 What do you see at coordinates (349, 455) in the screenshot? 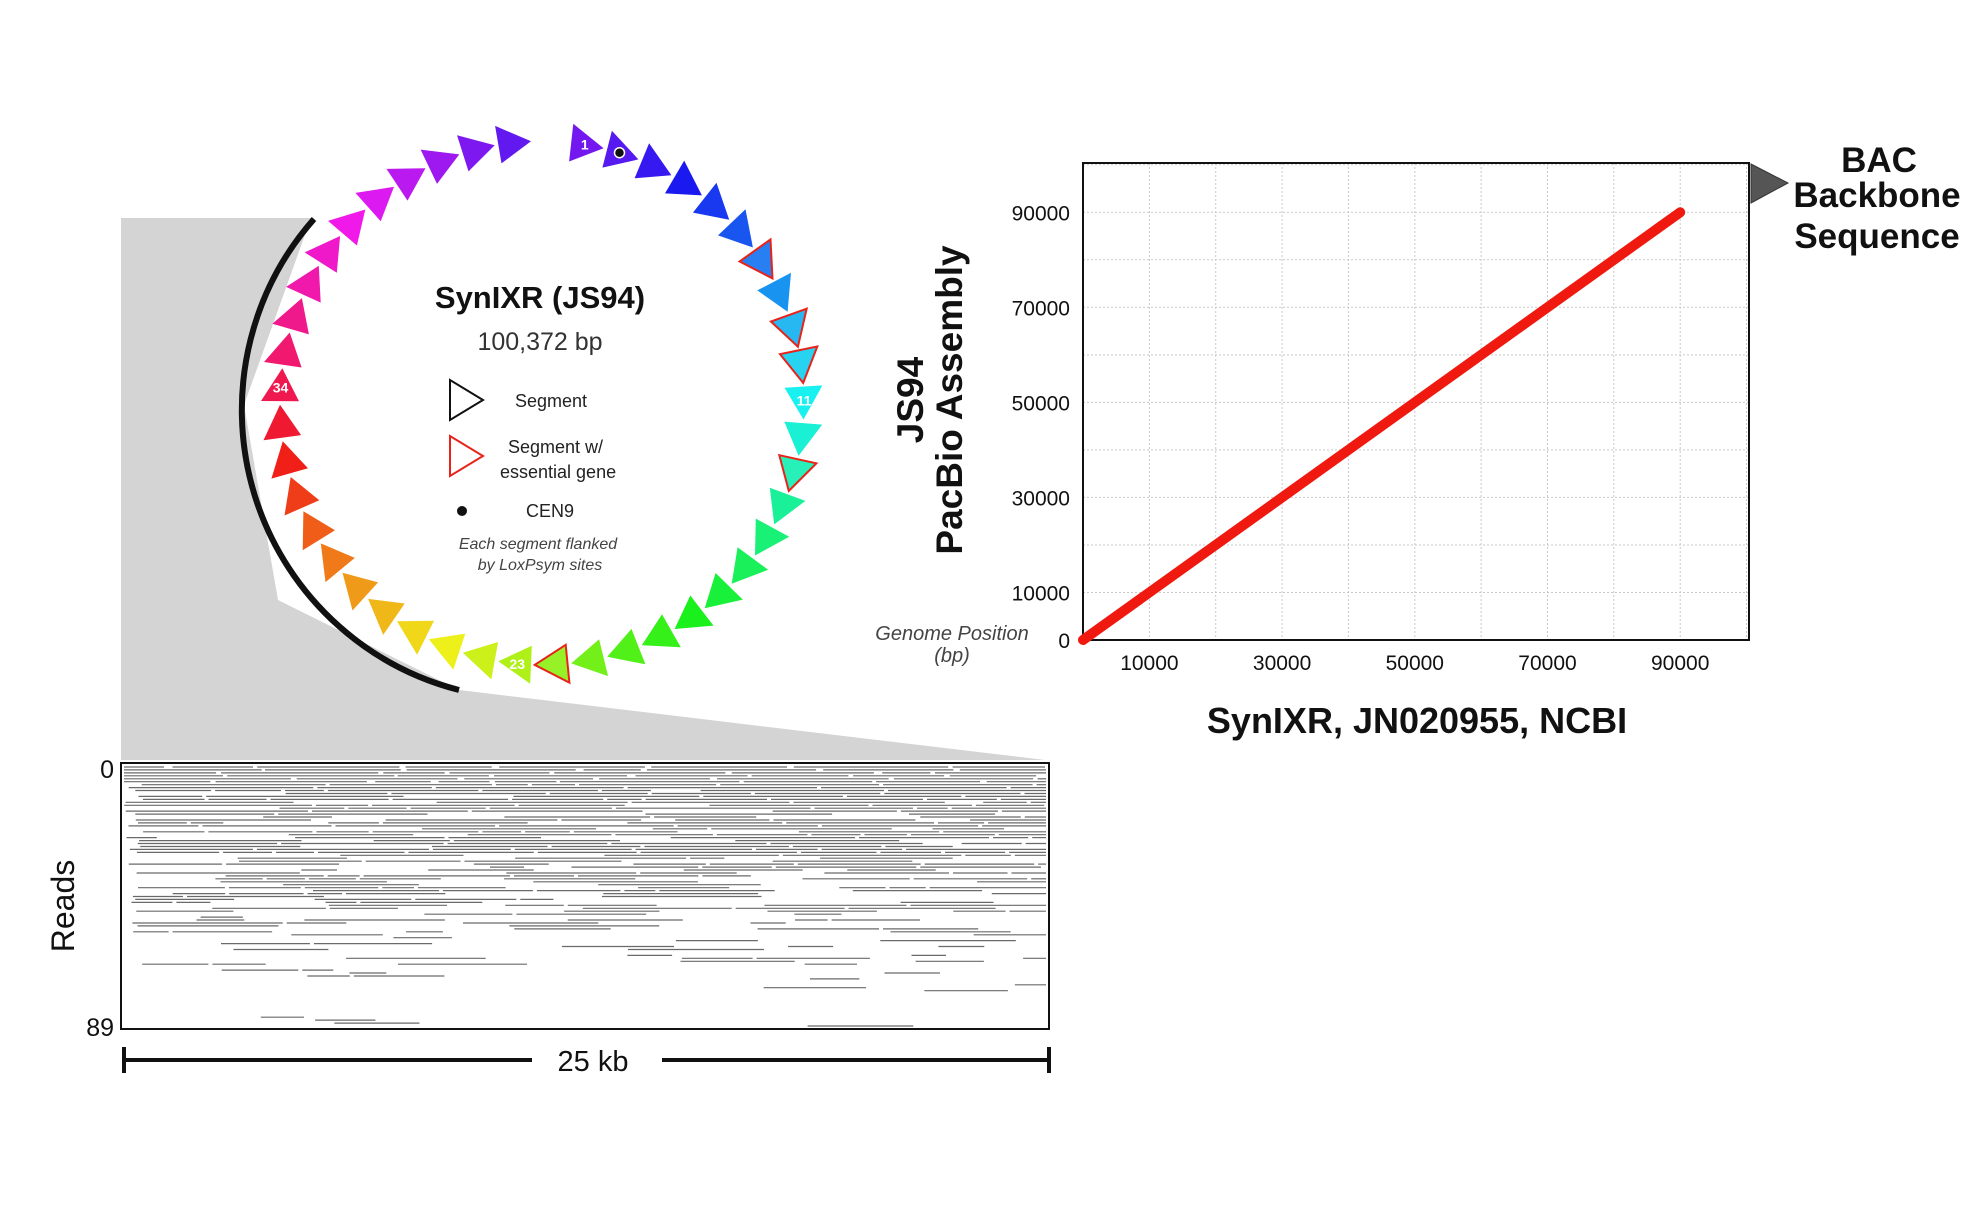
I see `zoom-arc` at bounding box center [349, 455].